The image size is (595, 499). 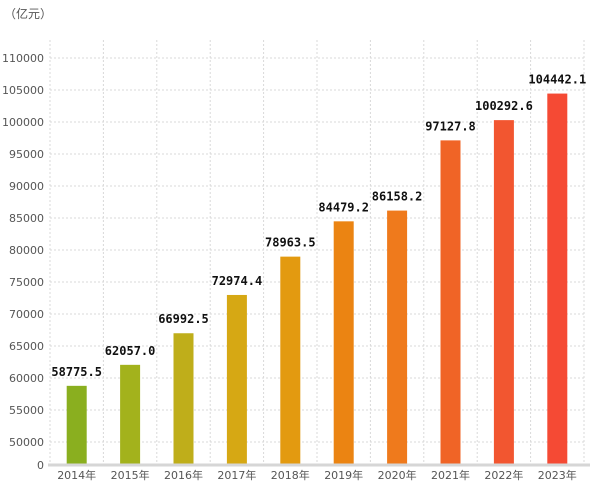 What do you see at coordinates (76, 372) in the screenshot?
I see `data-label: 58775.5` at bounding box center [76, 372].